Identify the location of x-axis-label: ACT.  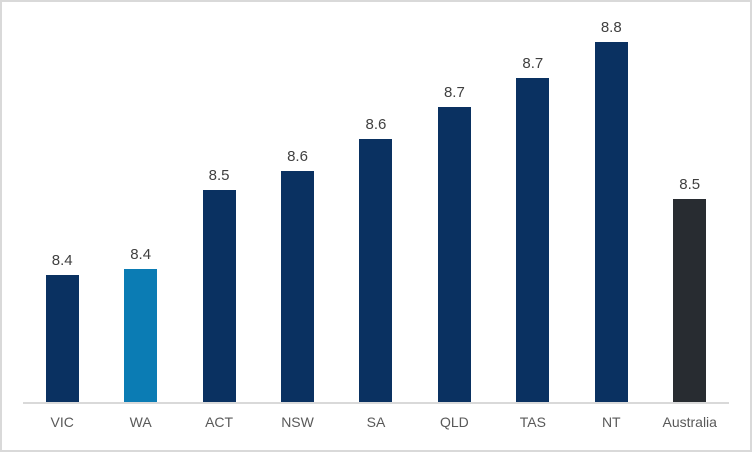
(219, 422).